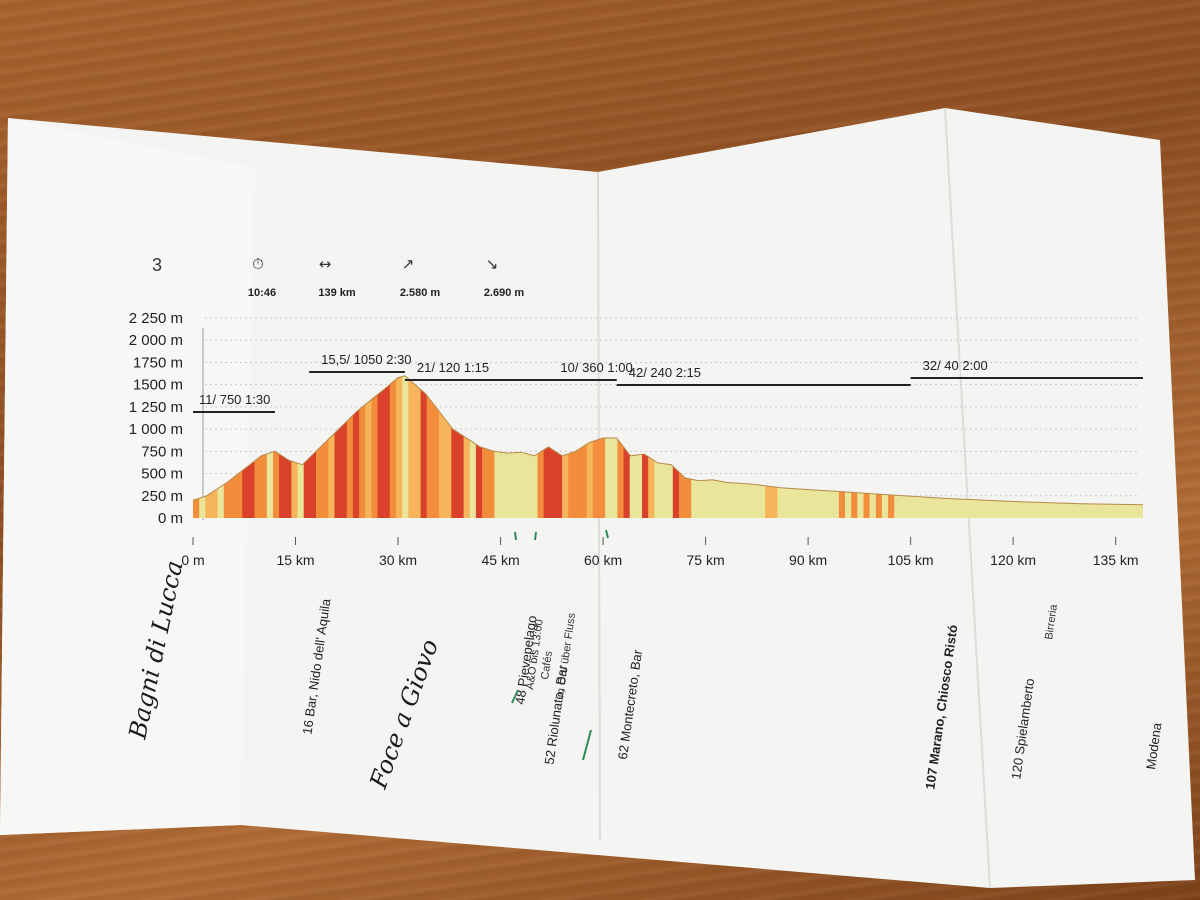 The width and height of the screenshot is (1200, 900). I want to click on segment-label: 21/ 120 1:15, so click(453, 367).